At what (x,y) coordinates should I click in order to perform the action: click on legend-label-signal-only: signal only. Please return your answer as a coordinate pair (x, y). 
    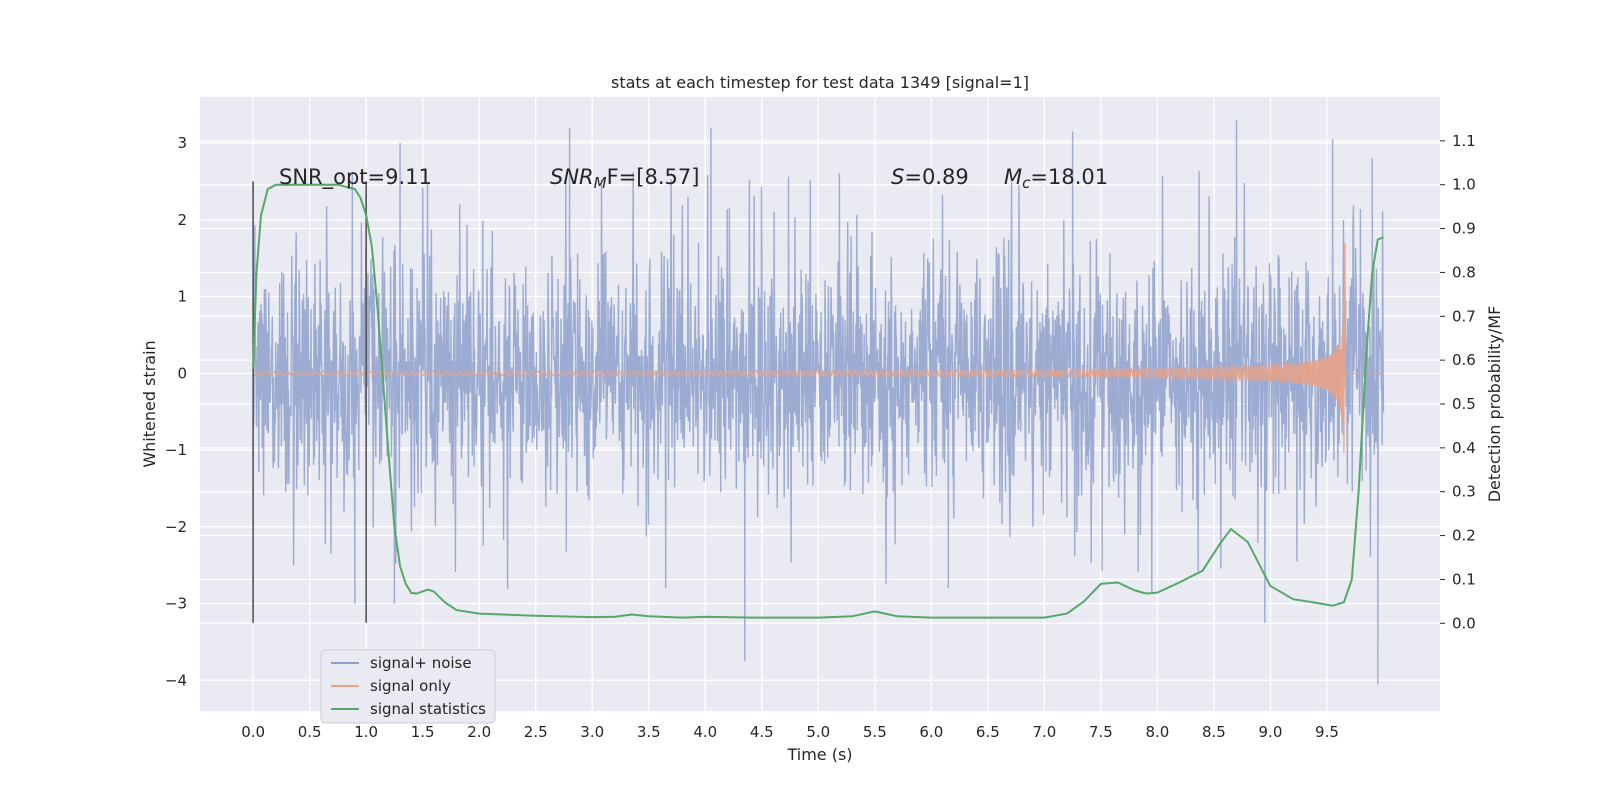
    Looking at the image, I should click on (410, 686).